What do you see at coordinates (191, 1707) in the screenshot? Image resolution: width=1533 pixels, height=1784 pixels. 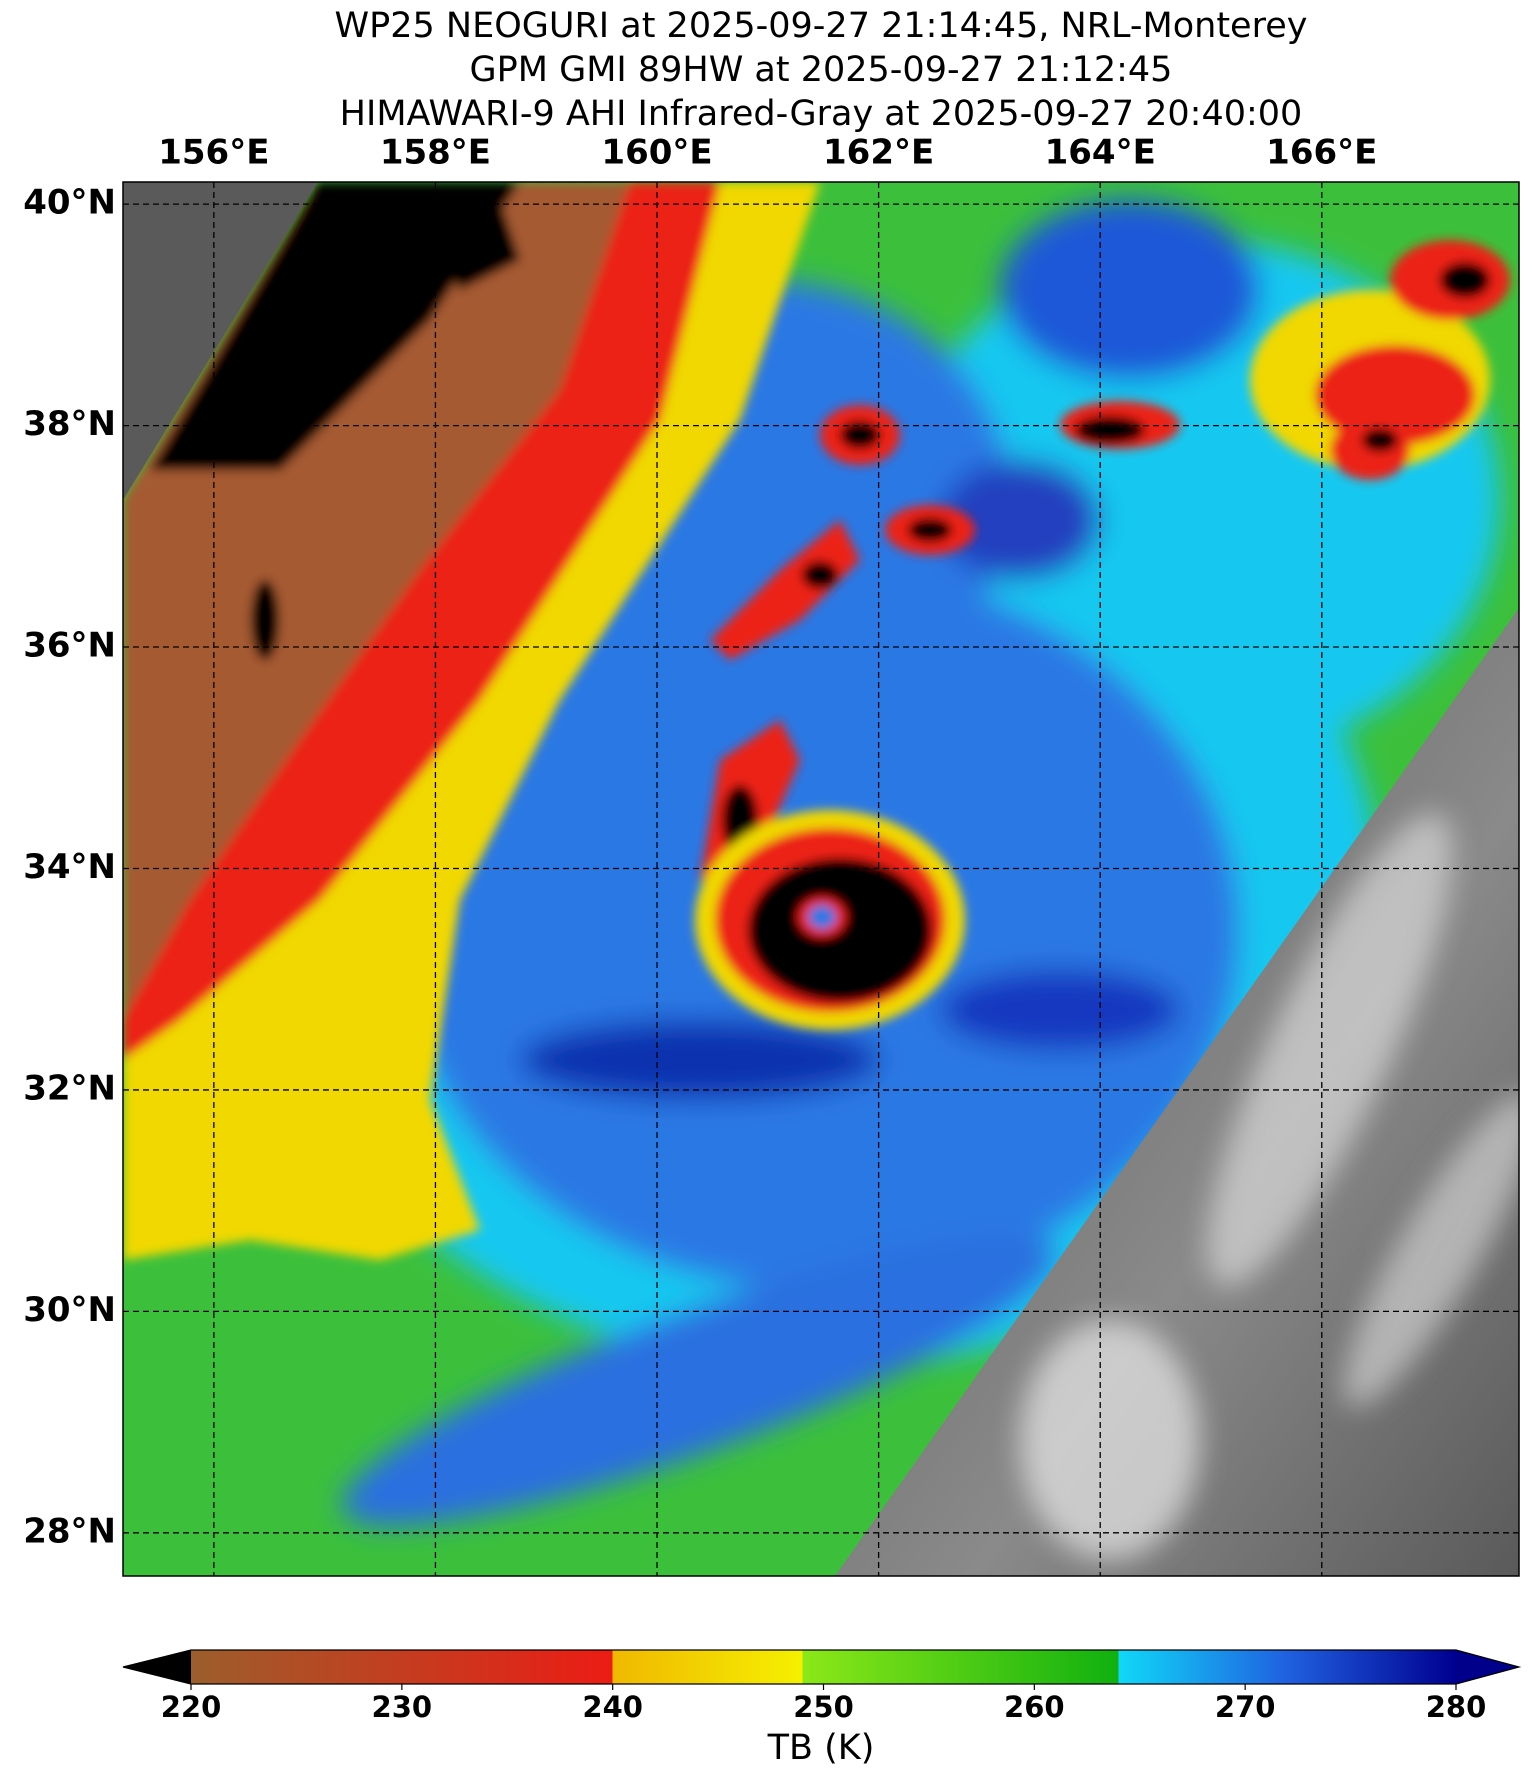 I see `colorbar-tick-label: 220` at bounding box center [191, 1707].